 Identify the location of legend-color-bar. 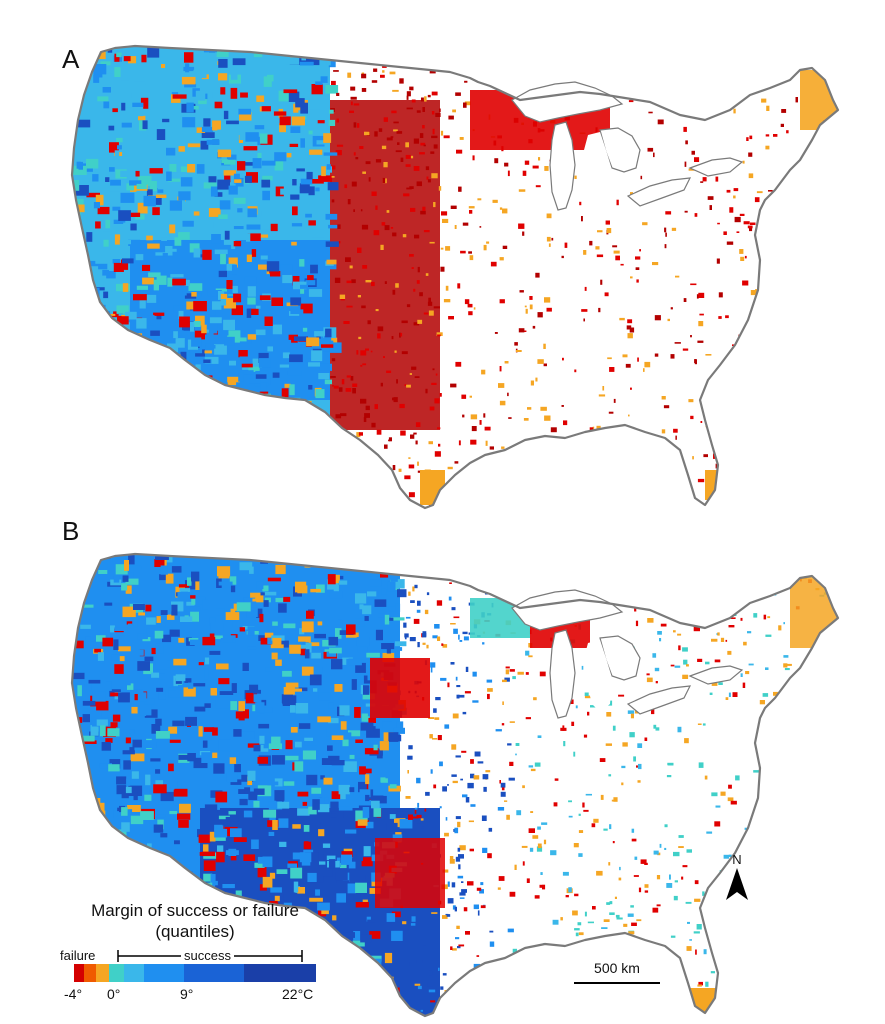
(195, 966).